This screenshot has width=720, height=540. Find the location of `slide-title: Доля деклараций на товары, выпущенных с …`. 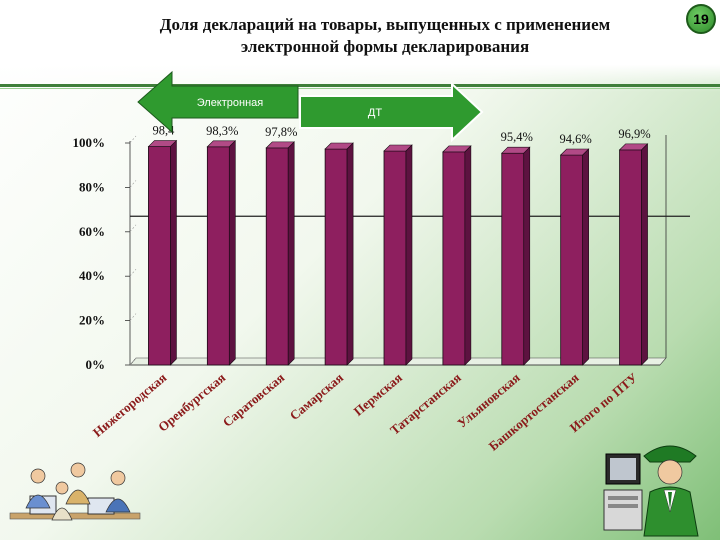

slide-title: Доля деклараций на товары, выпущенных с … is located at coordinates (385, 36).